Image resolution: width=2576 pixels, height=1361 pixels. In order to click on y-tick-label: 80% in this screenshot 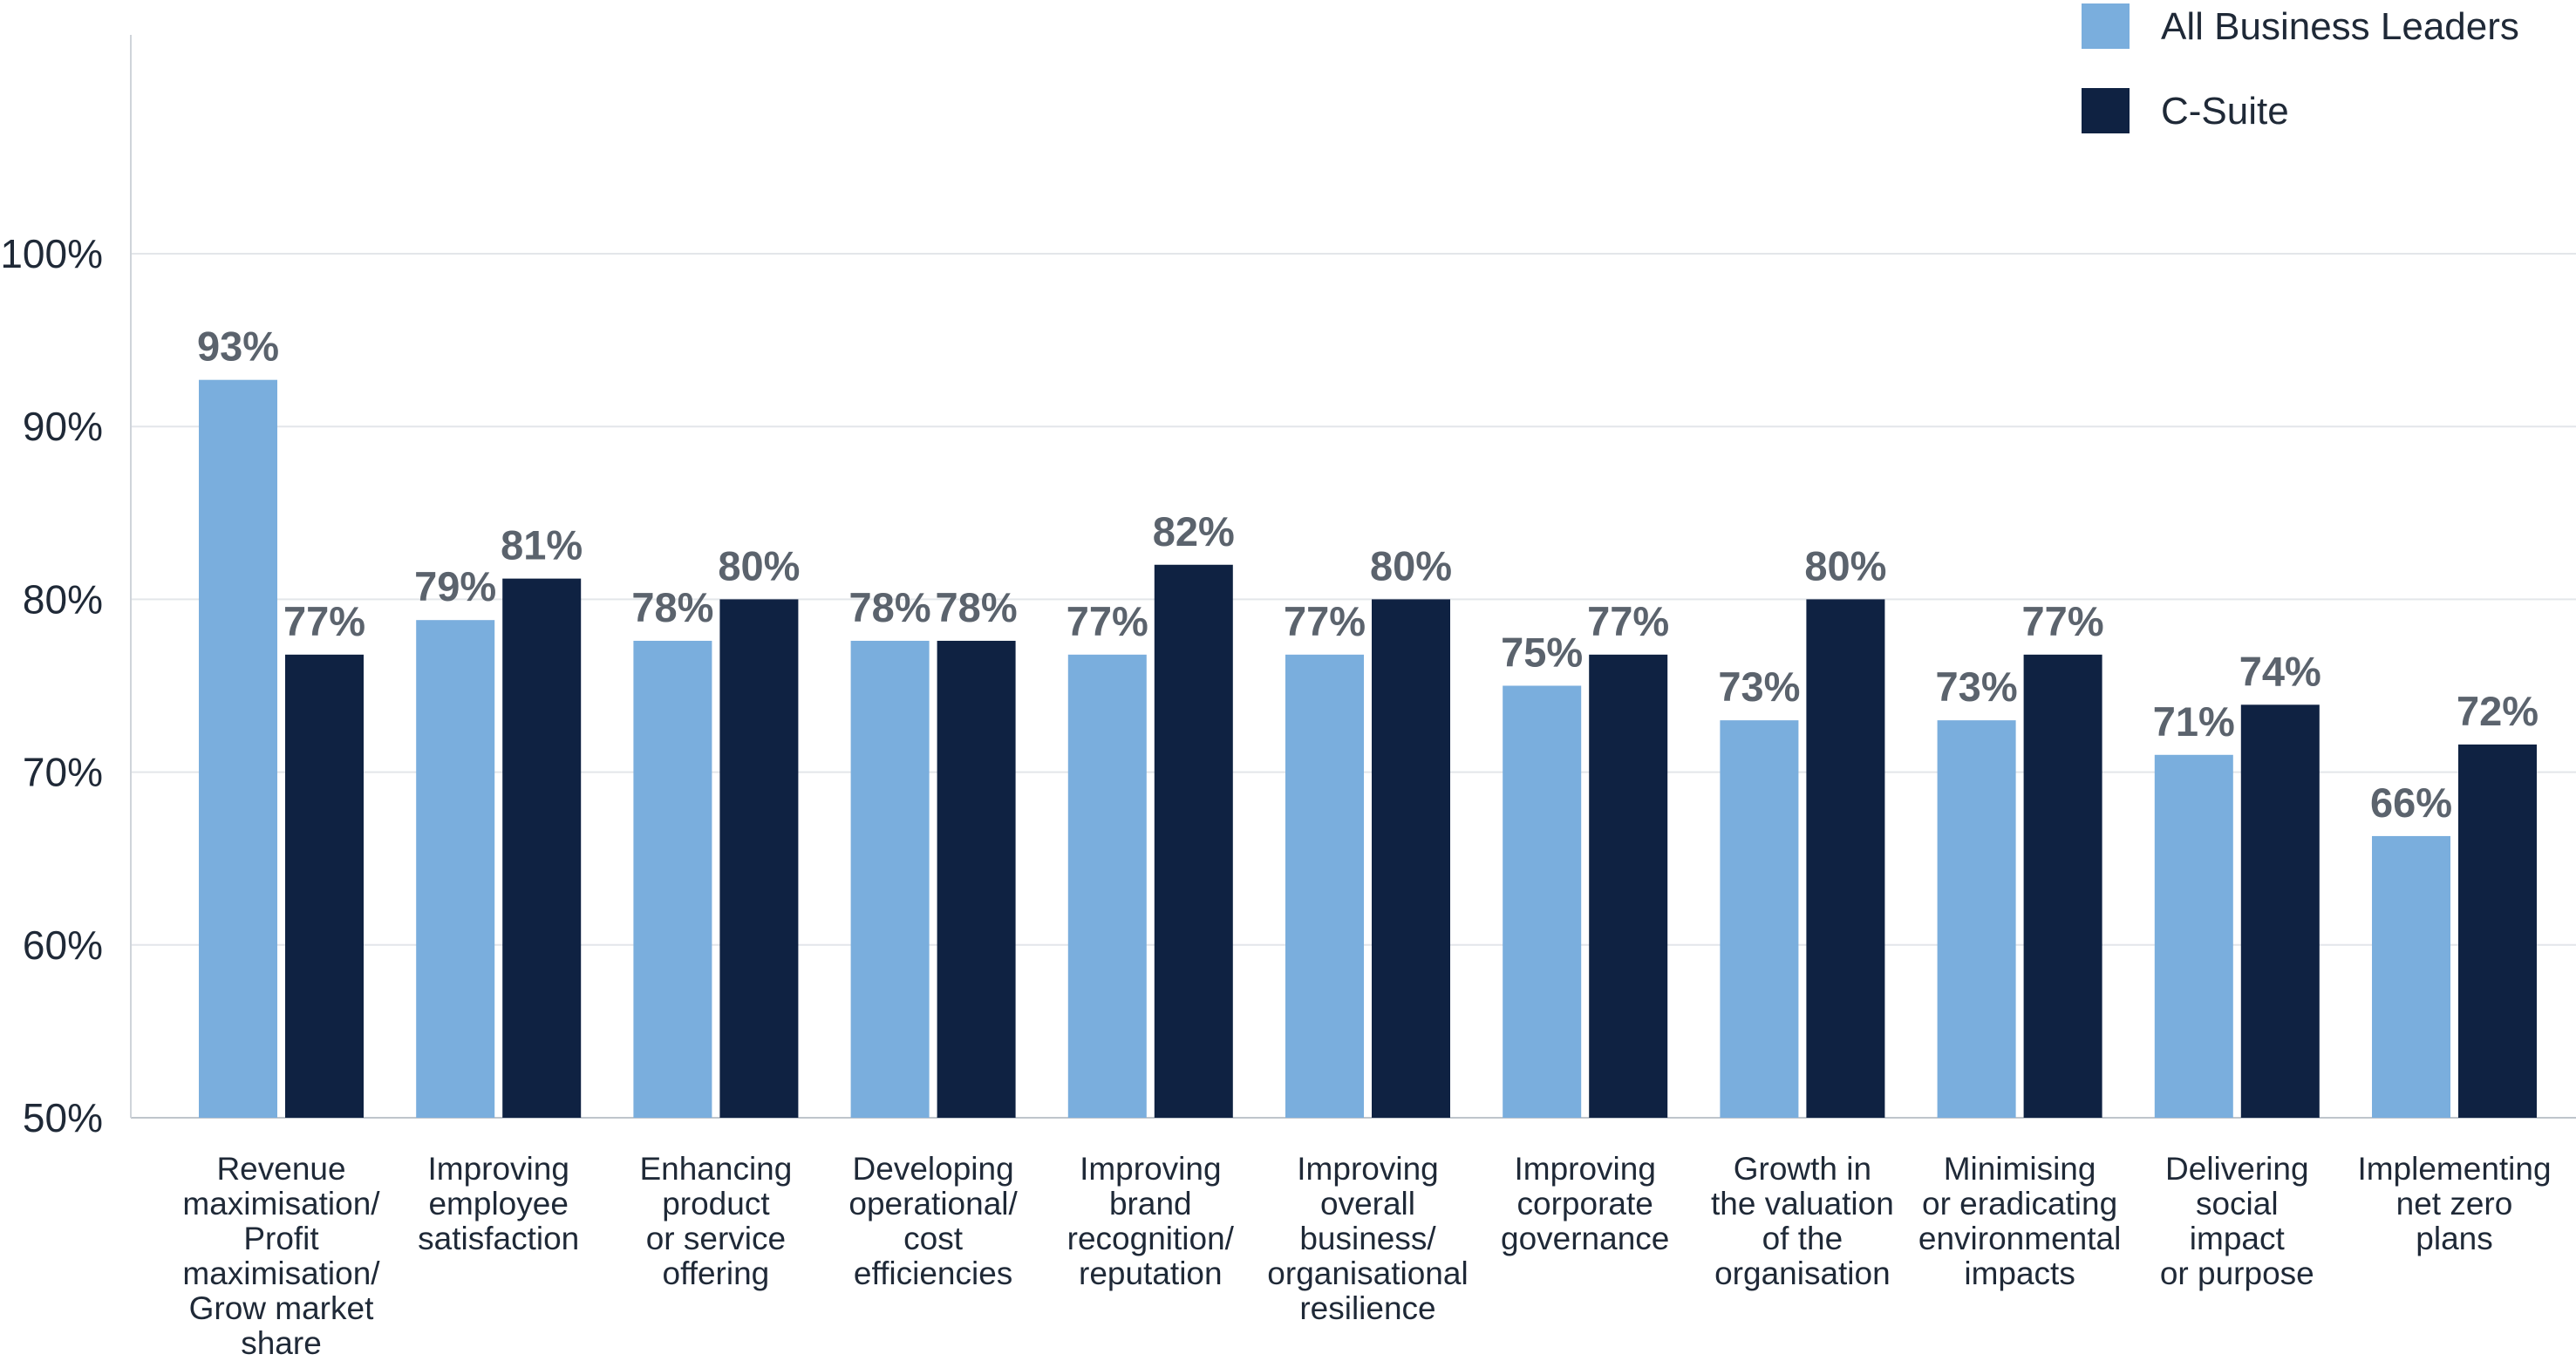, I will do `click(63, 599)`.